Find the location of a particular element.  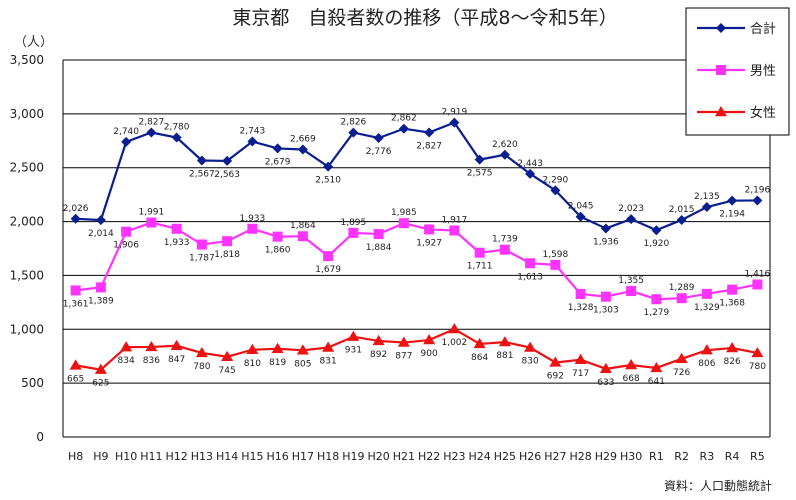

y-tick-label: 1,500 is located at coordinates (27, 275).